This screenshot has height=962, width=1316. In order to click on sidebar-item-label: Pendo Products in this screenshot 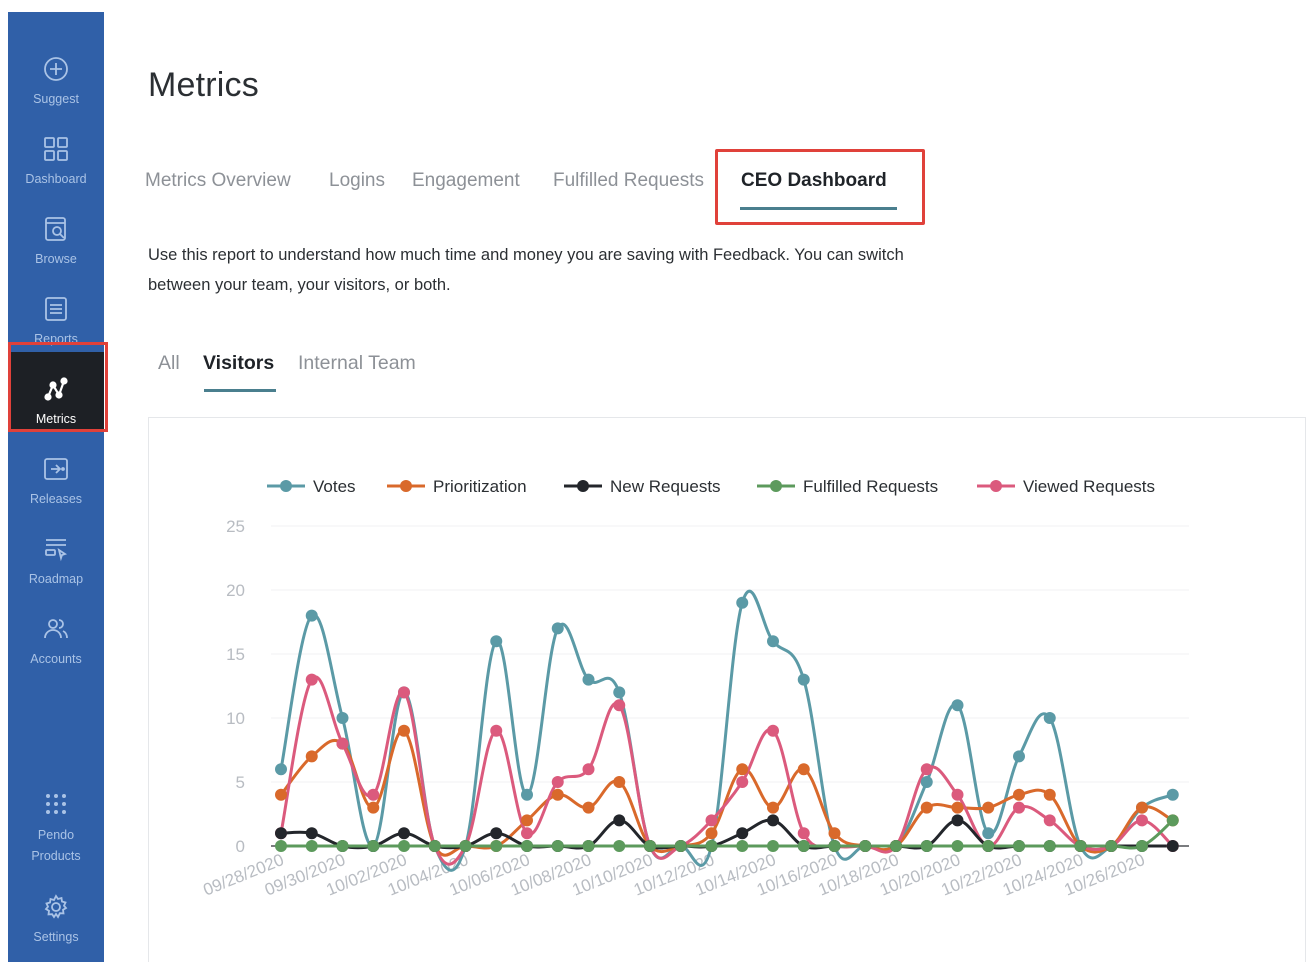, I will do `click(56, 845)`.